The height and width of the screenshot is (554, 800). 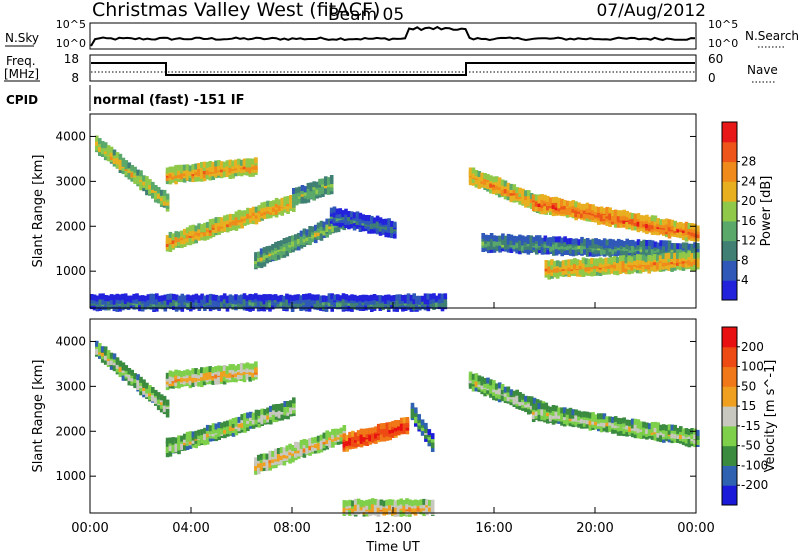 What do you see at coordinates (729, 455) in the screenshot?
I see `colorbar-segment` at bounding box center [729, 455].